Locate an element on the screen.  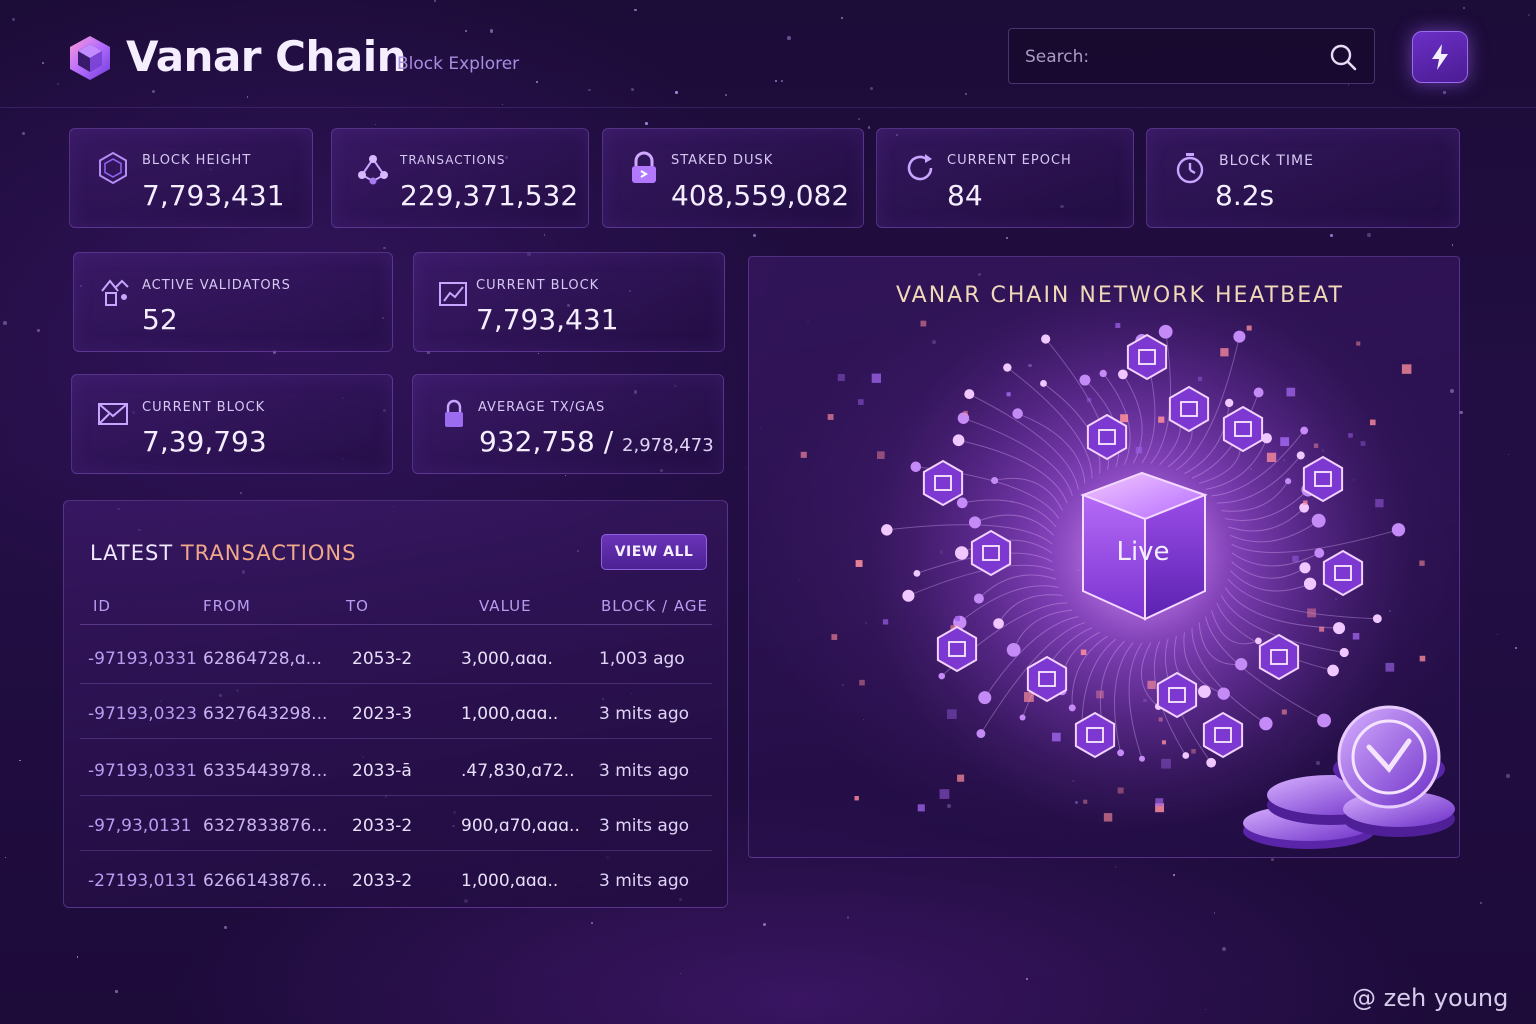
table-header: ID FROM TO VALUE BLOCK / AGE is located at coordinates (396, 609).